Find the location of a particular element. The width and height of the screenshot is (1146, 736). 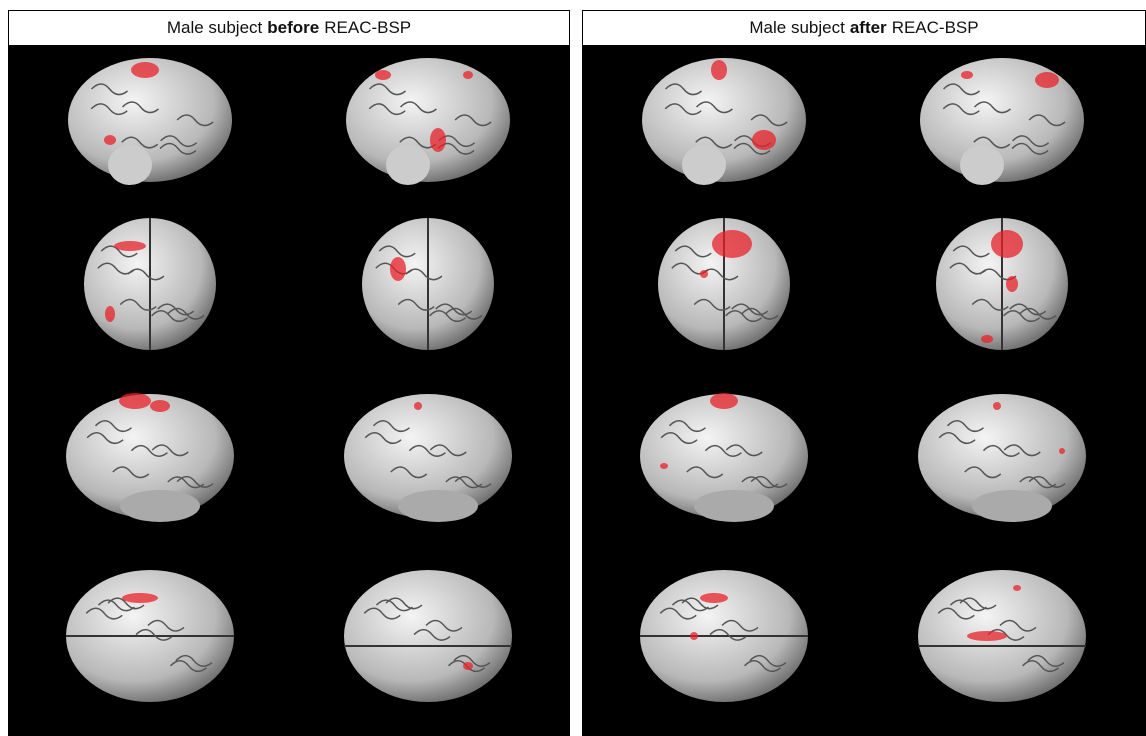

header-emphasis: after is located at coordinates (868, 27).